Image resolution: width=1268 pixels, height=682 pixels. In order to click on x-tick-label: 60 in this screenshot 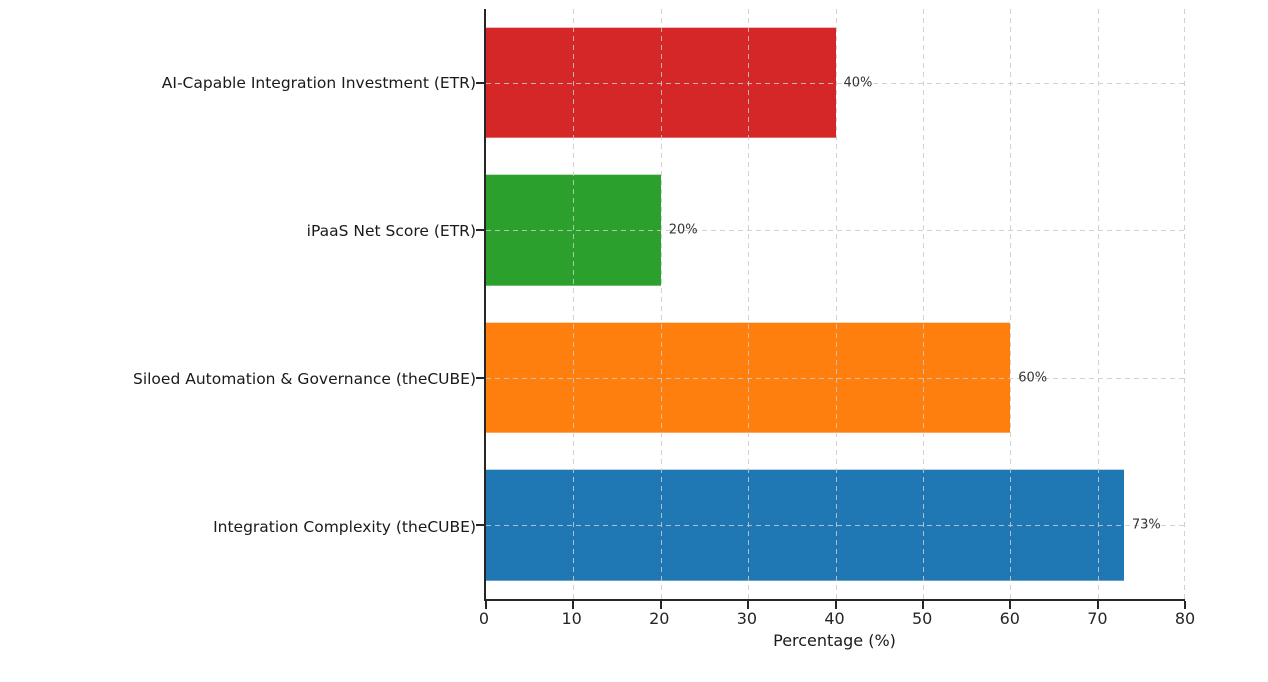, I will do `click(1009, 618)`.